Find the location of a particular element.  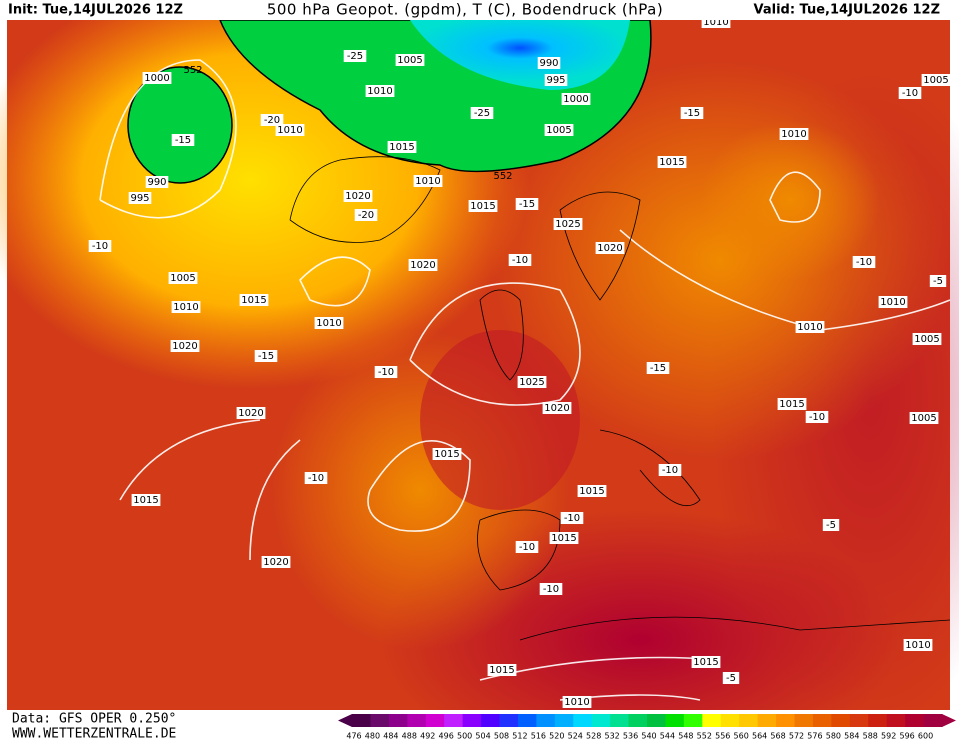

colorbar-label: 520 is located at coordinates (556, 736).